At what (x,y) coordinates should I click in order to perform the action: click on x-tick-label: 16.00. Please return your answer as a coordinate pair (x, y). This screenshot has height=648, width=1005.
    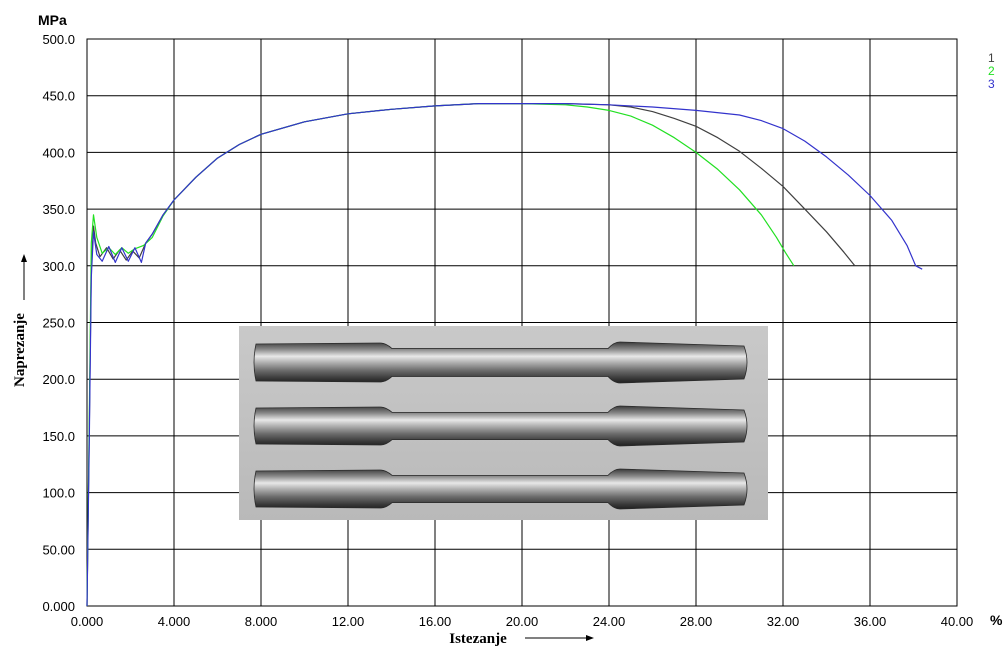
    Looking at the image, I should click on (435, 621).